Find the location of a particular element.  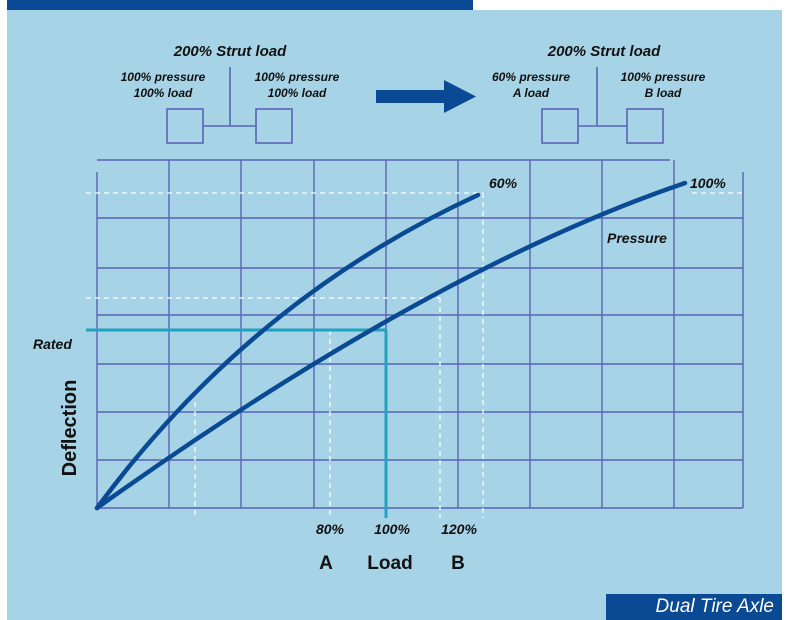

rated-line is located at coordinates (237, 423).